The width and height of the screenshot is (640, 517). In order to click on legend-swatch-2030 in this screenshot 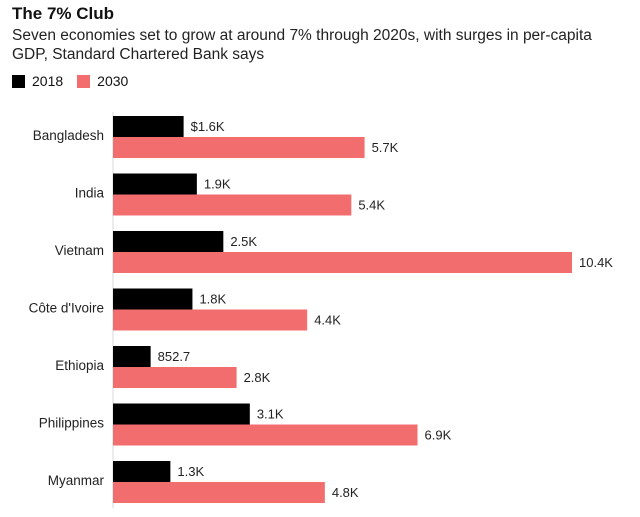, I will do `click(84, 81)`.